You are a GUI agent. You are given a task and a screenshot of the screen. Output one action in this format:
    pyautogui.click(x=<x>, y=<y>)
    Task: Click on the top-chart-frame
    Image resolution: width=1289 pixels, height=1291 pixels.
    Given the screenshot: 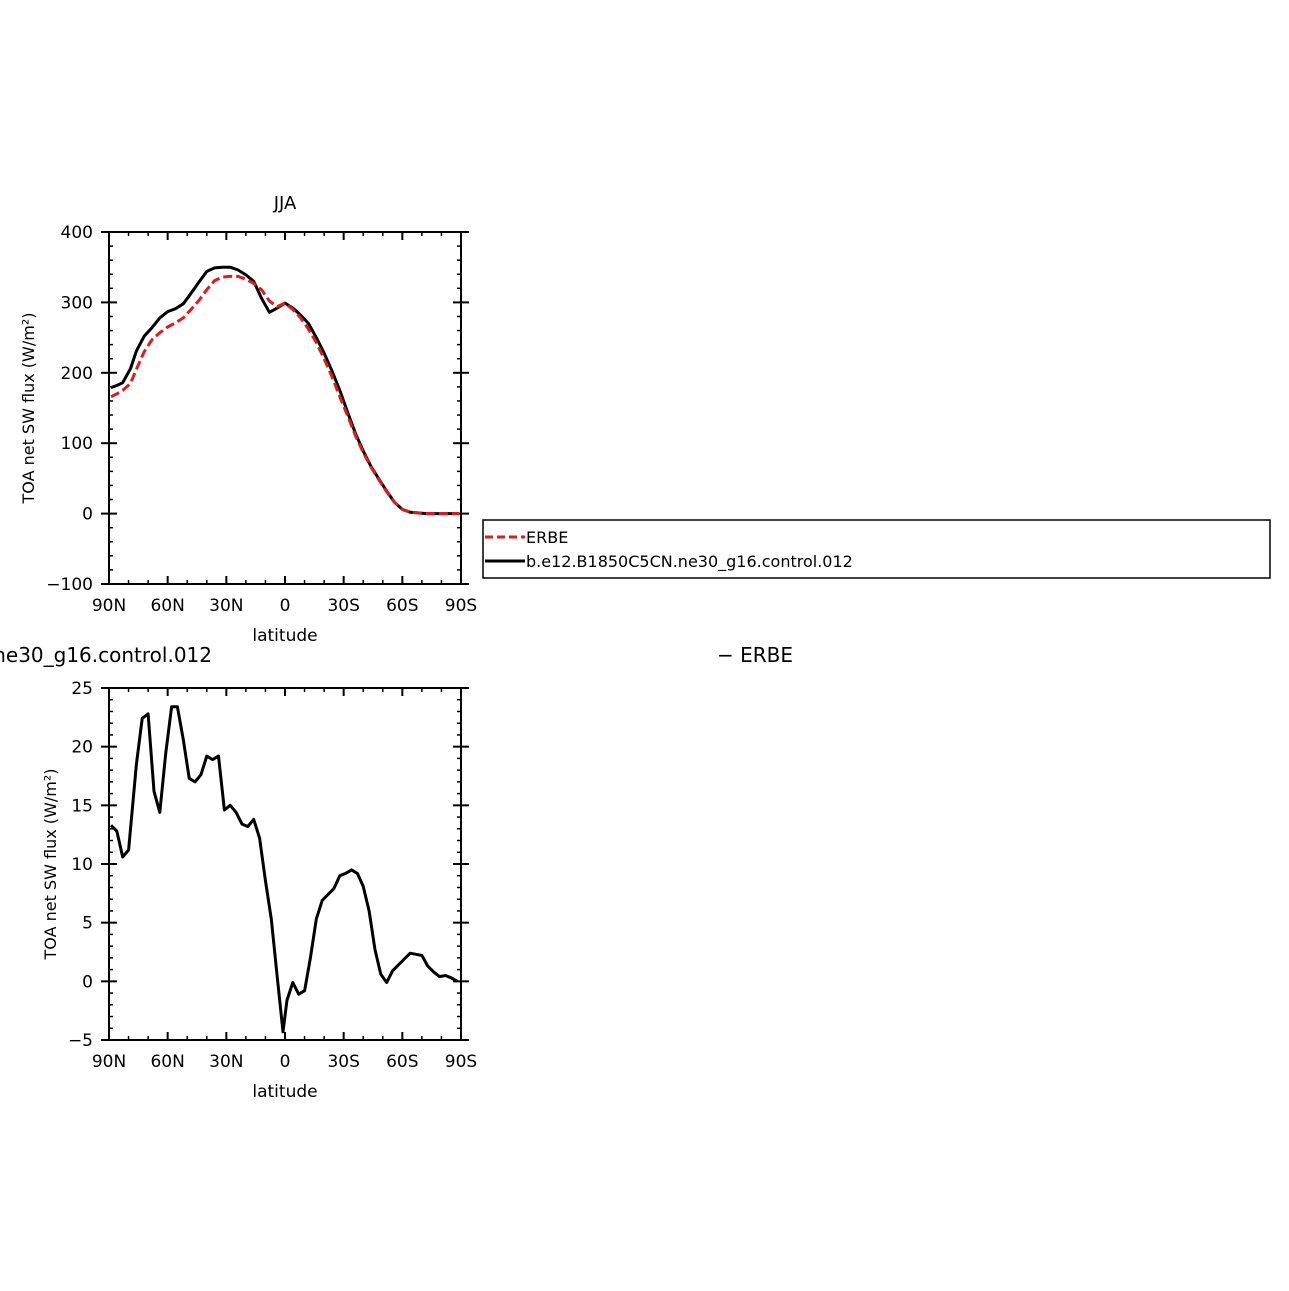 What is the action you would take?
    pyautogui.click(x=285, y=408)
    